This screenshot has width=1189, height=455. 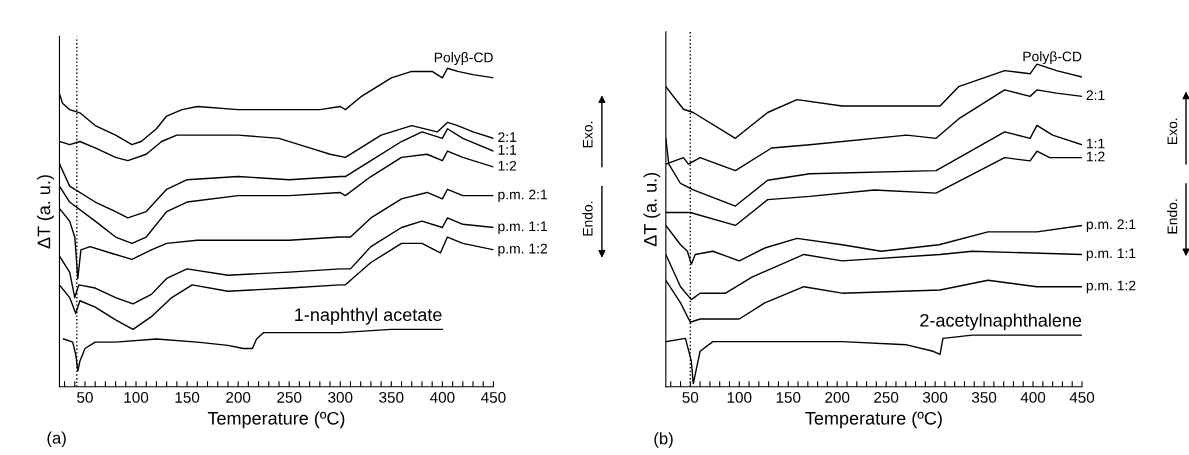 What do you see at coordinates (1001, 322) in the screenshot?
I see `series-label: 2-acetylnaphthalene` at bounding box center [1001, 322].